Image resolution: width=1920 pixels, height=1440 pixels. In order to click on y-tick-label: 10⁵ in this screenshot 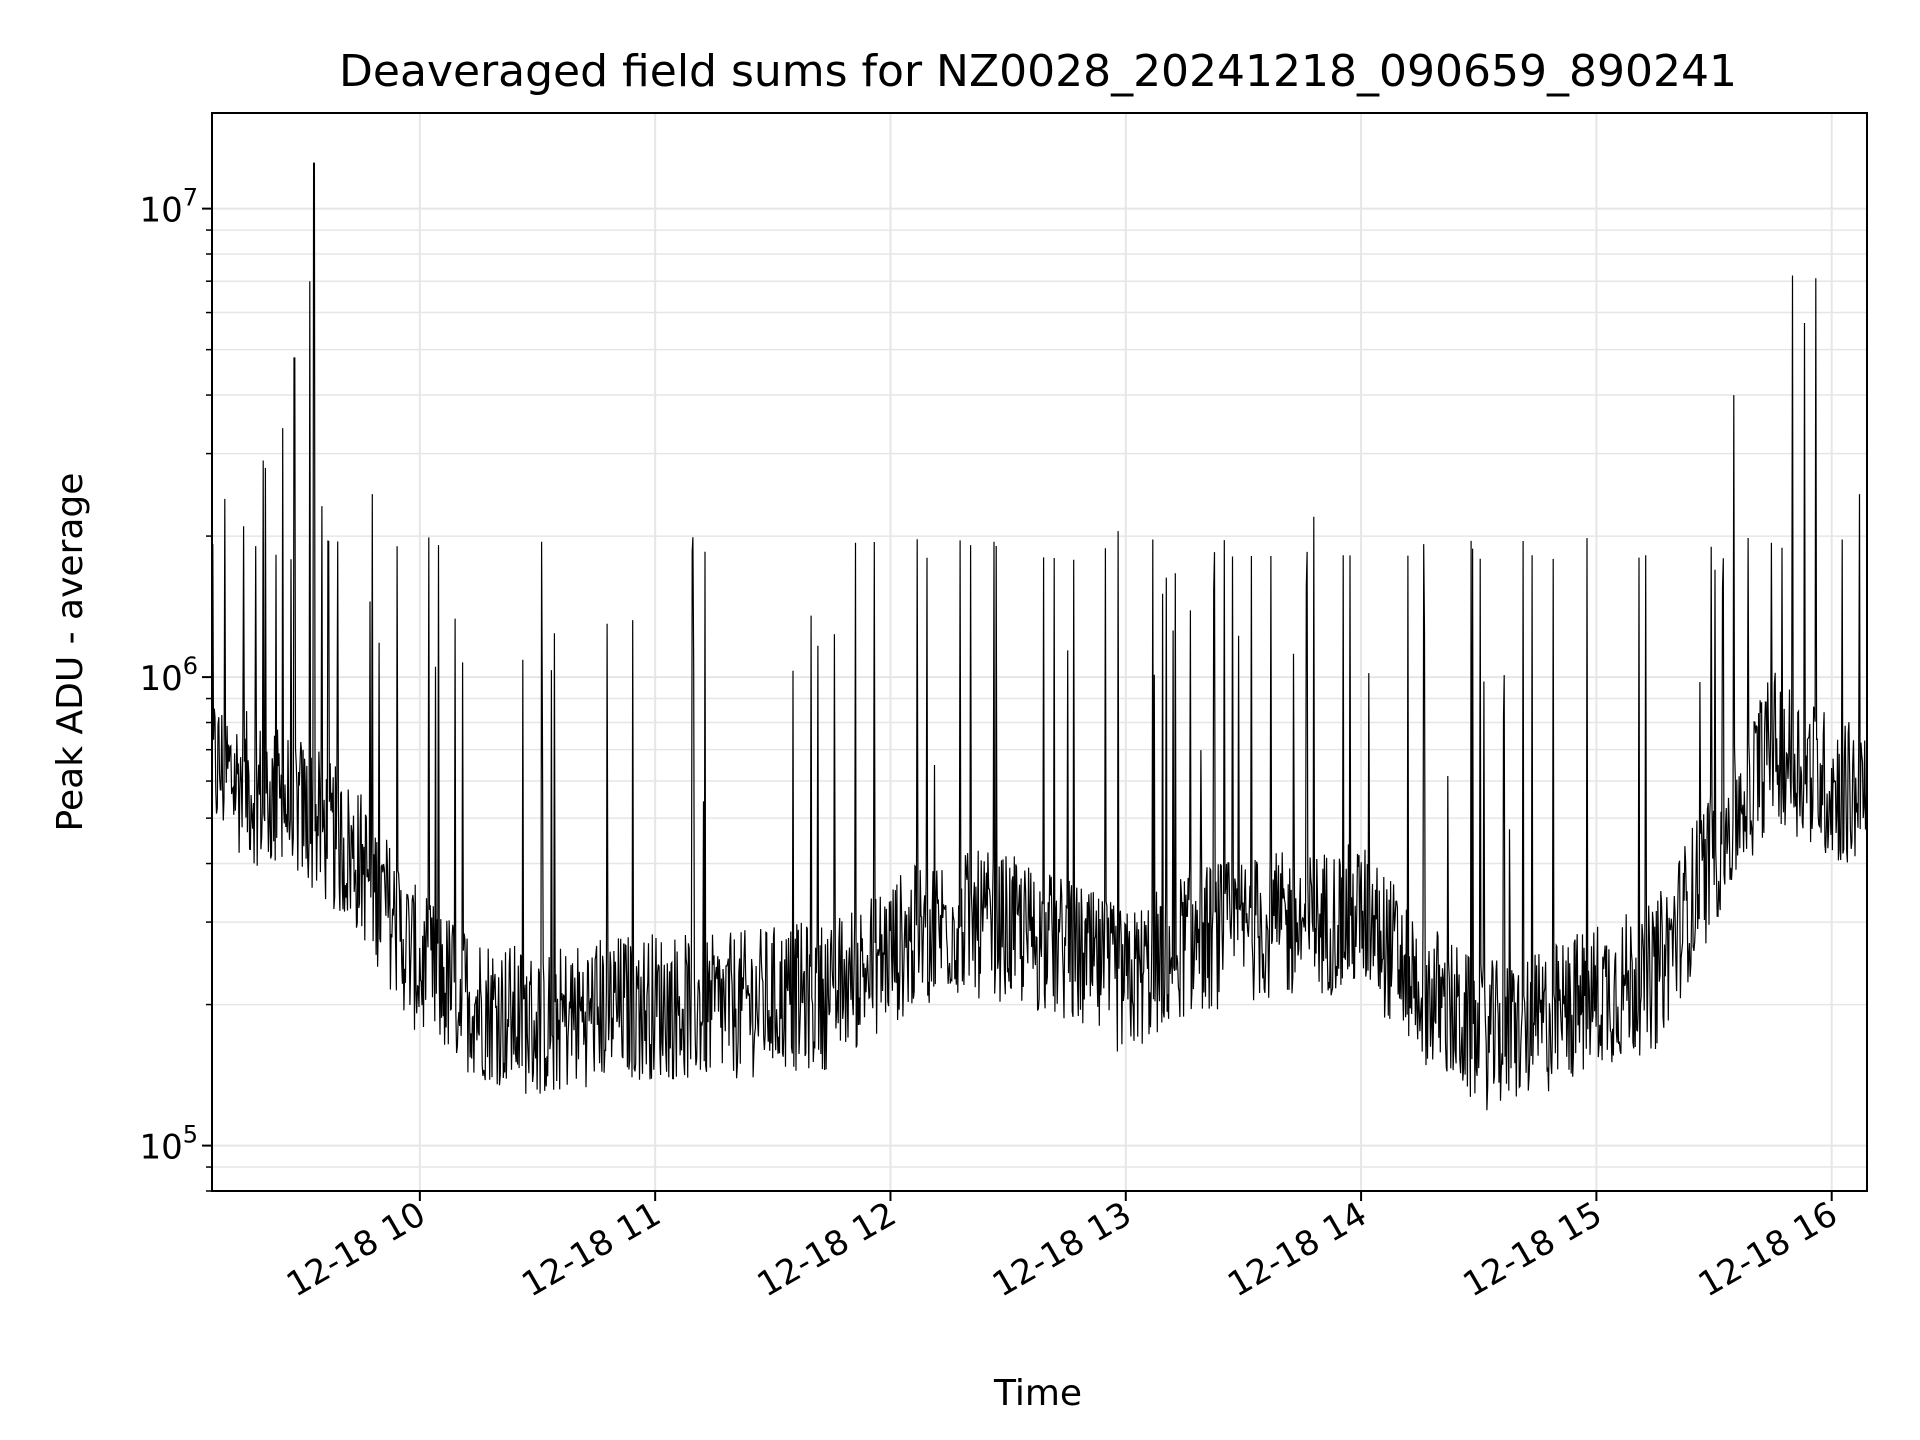, I will do `click(168, 1144)`.